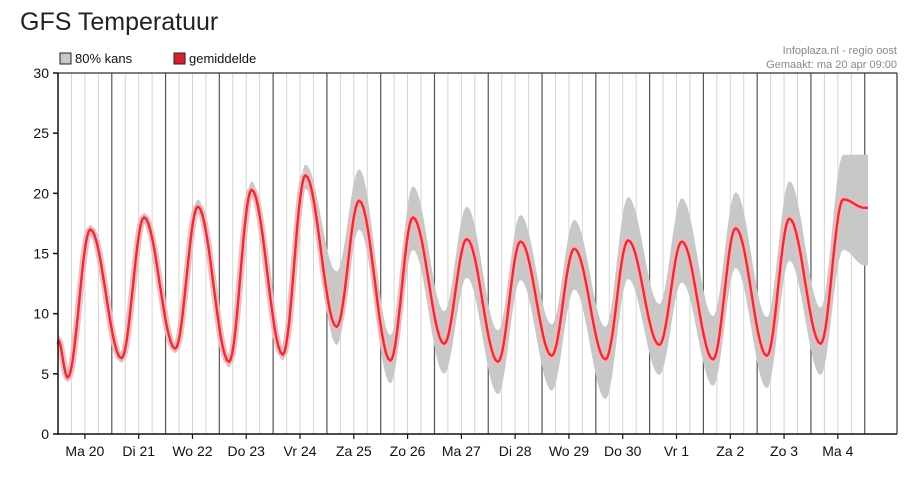  I want to click on x-tick-label: Ma 20, so click(84, 451).